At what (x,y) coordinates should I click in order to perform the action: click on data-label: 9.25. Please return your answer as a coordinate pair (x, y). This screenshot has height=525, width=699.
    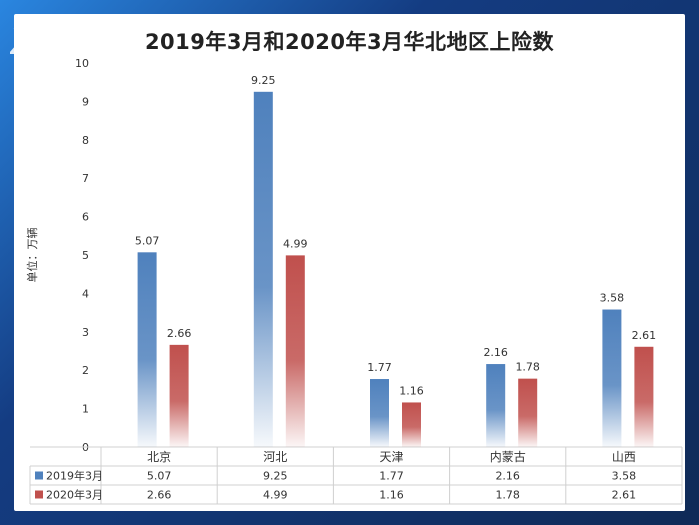
    Looking at the image, I should click on (263, 80).